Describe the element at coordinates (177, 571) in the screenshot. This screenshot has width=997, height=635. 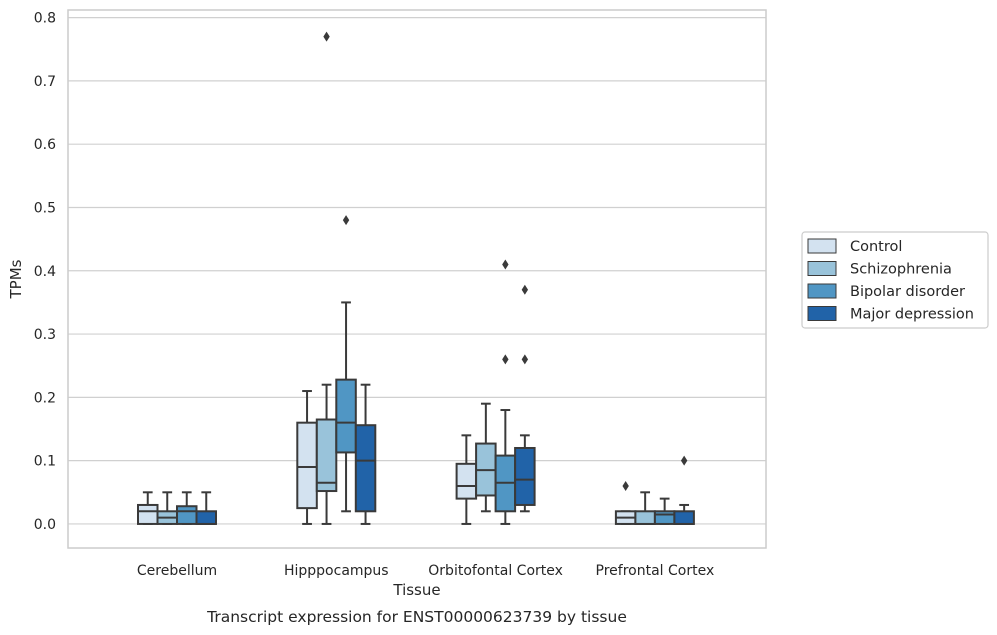
I see `x-tick-label: Cerebellum` at that location.